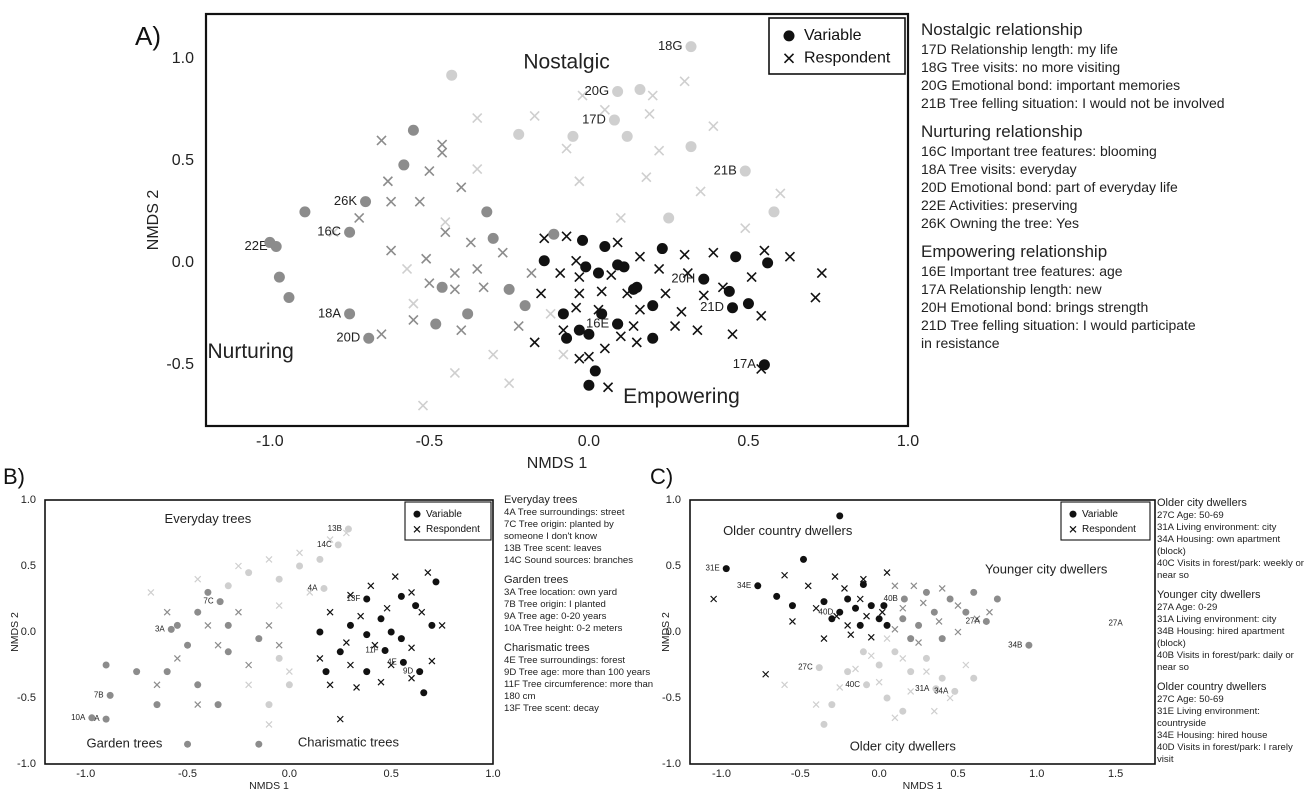 The width and height of the screenshot is (1311, 796). I want to click on legend-variable-label: Variable, so click(833, 35).